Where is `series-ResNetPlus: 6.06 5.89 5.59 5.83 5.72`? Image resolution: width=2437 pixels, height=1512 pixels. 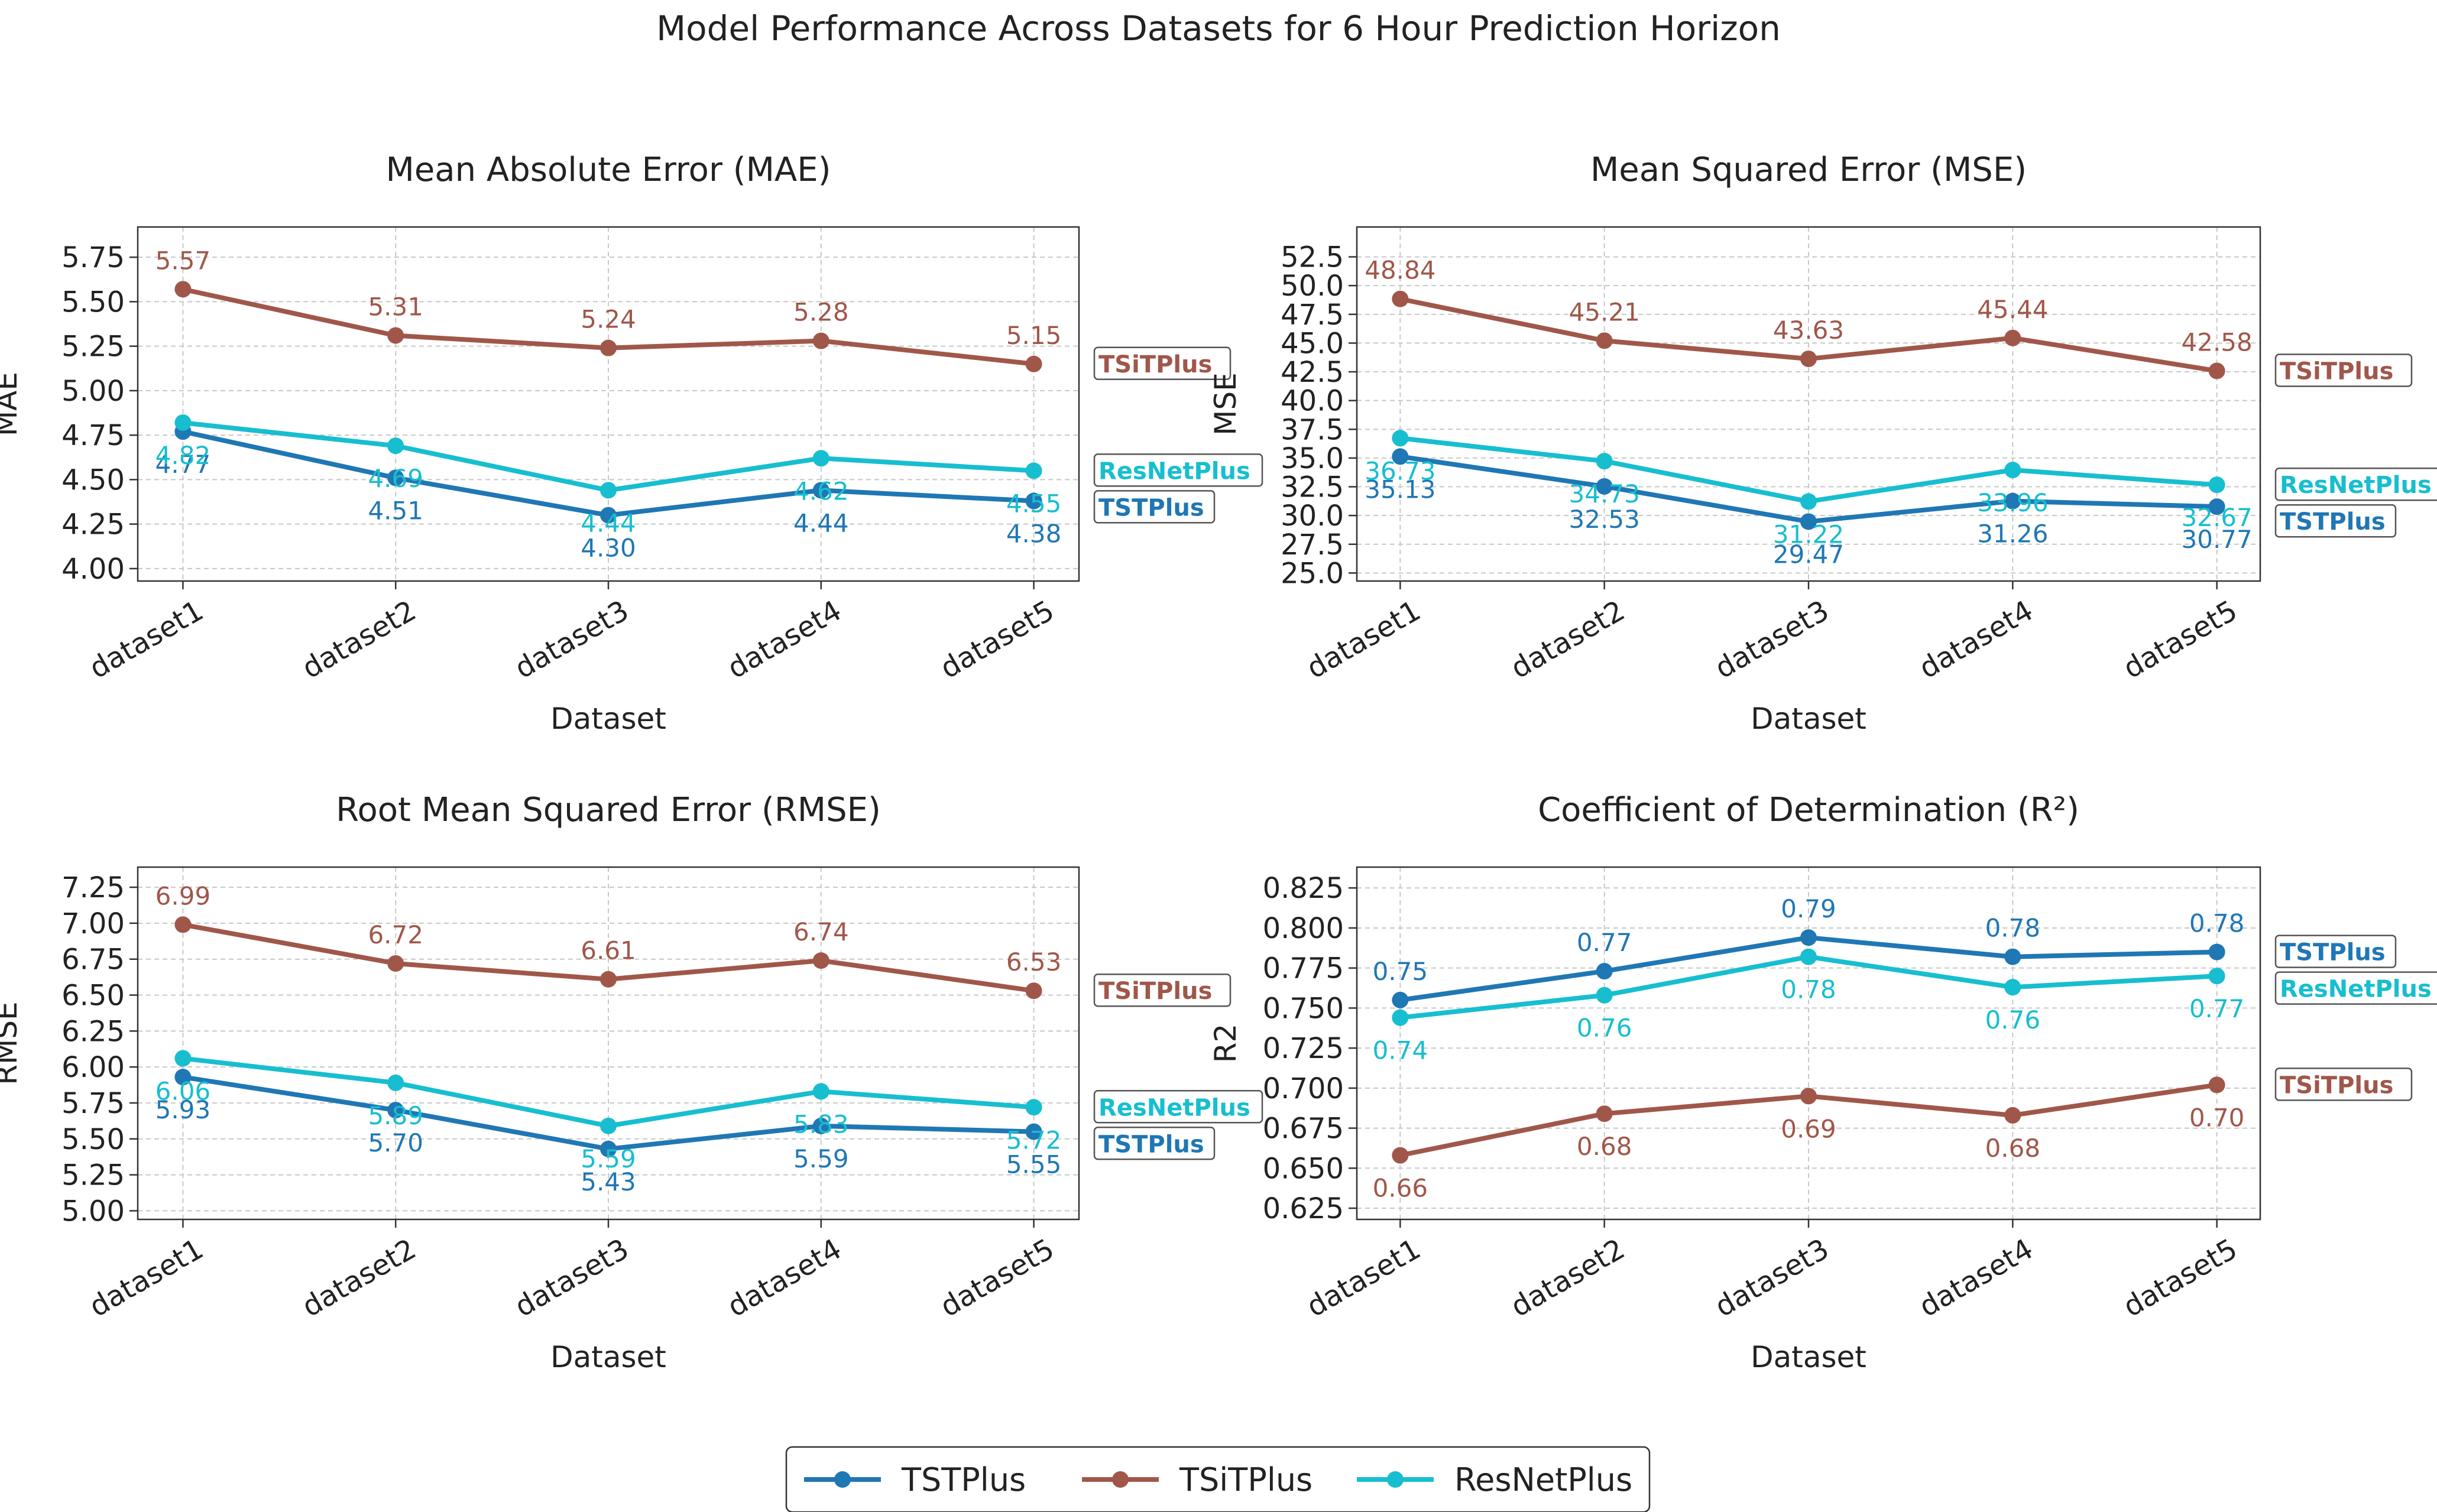 series-ResNetPlus: 6.06 5.89 5.59 5.83 5.72 is located at coordinates (609, 1111).